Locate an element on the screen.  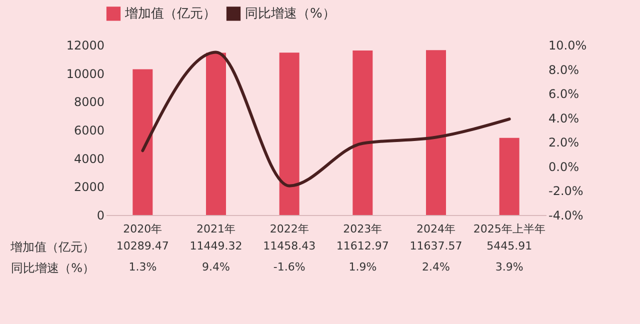
y-tick-label: 10000 is located at coordinates (85, 73).